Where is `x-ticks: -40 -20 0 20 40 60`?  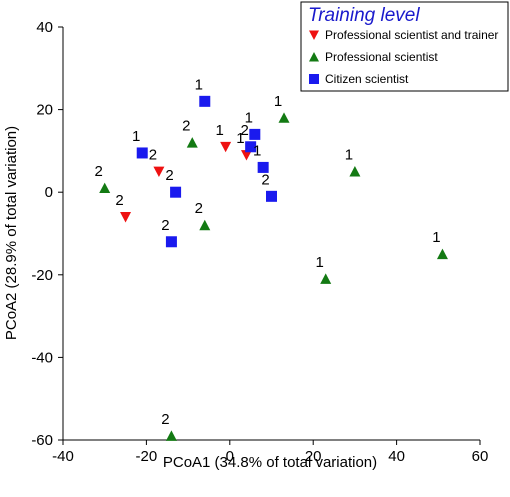 x-ticks: -40 -20 0 20 40 60 is located at coordinates (270, 452).